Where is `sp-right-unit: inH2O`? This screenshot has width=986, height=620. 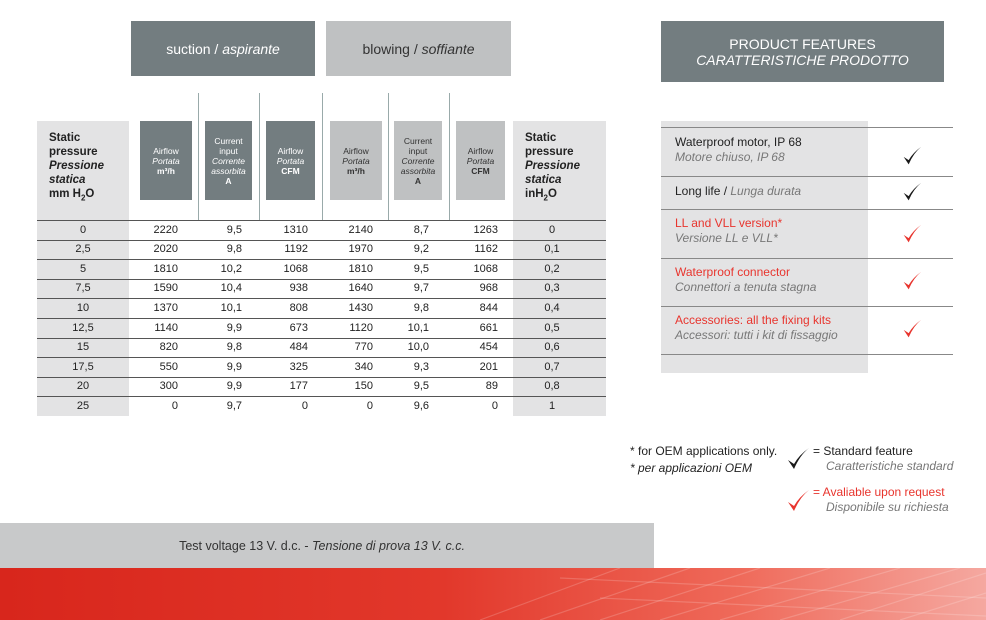
sp-right-unit: inH2O is located at coordinates (541, 195).